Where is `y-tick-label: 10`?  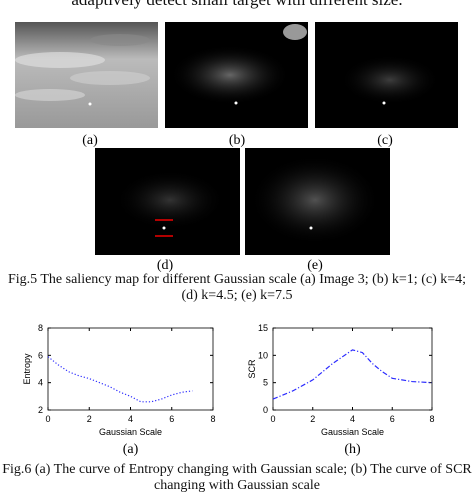
y-tick-label: 10 is located at coordinates (263, 355).